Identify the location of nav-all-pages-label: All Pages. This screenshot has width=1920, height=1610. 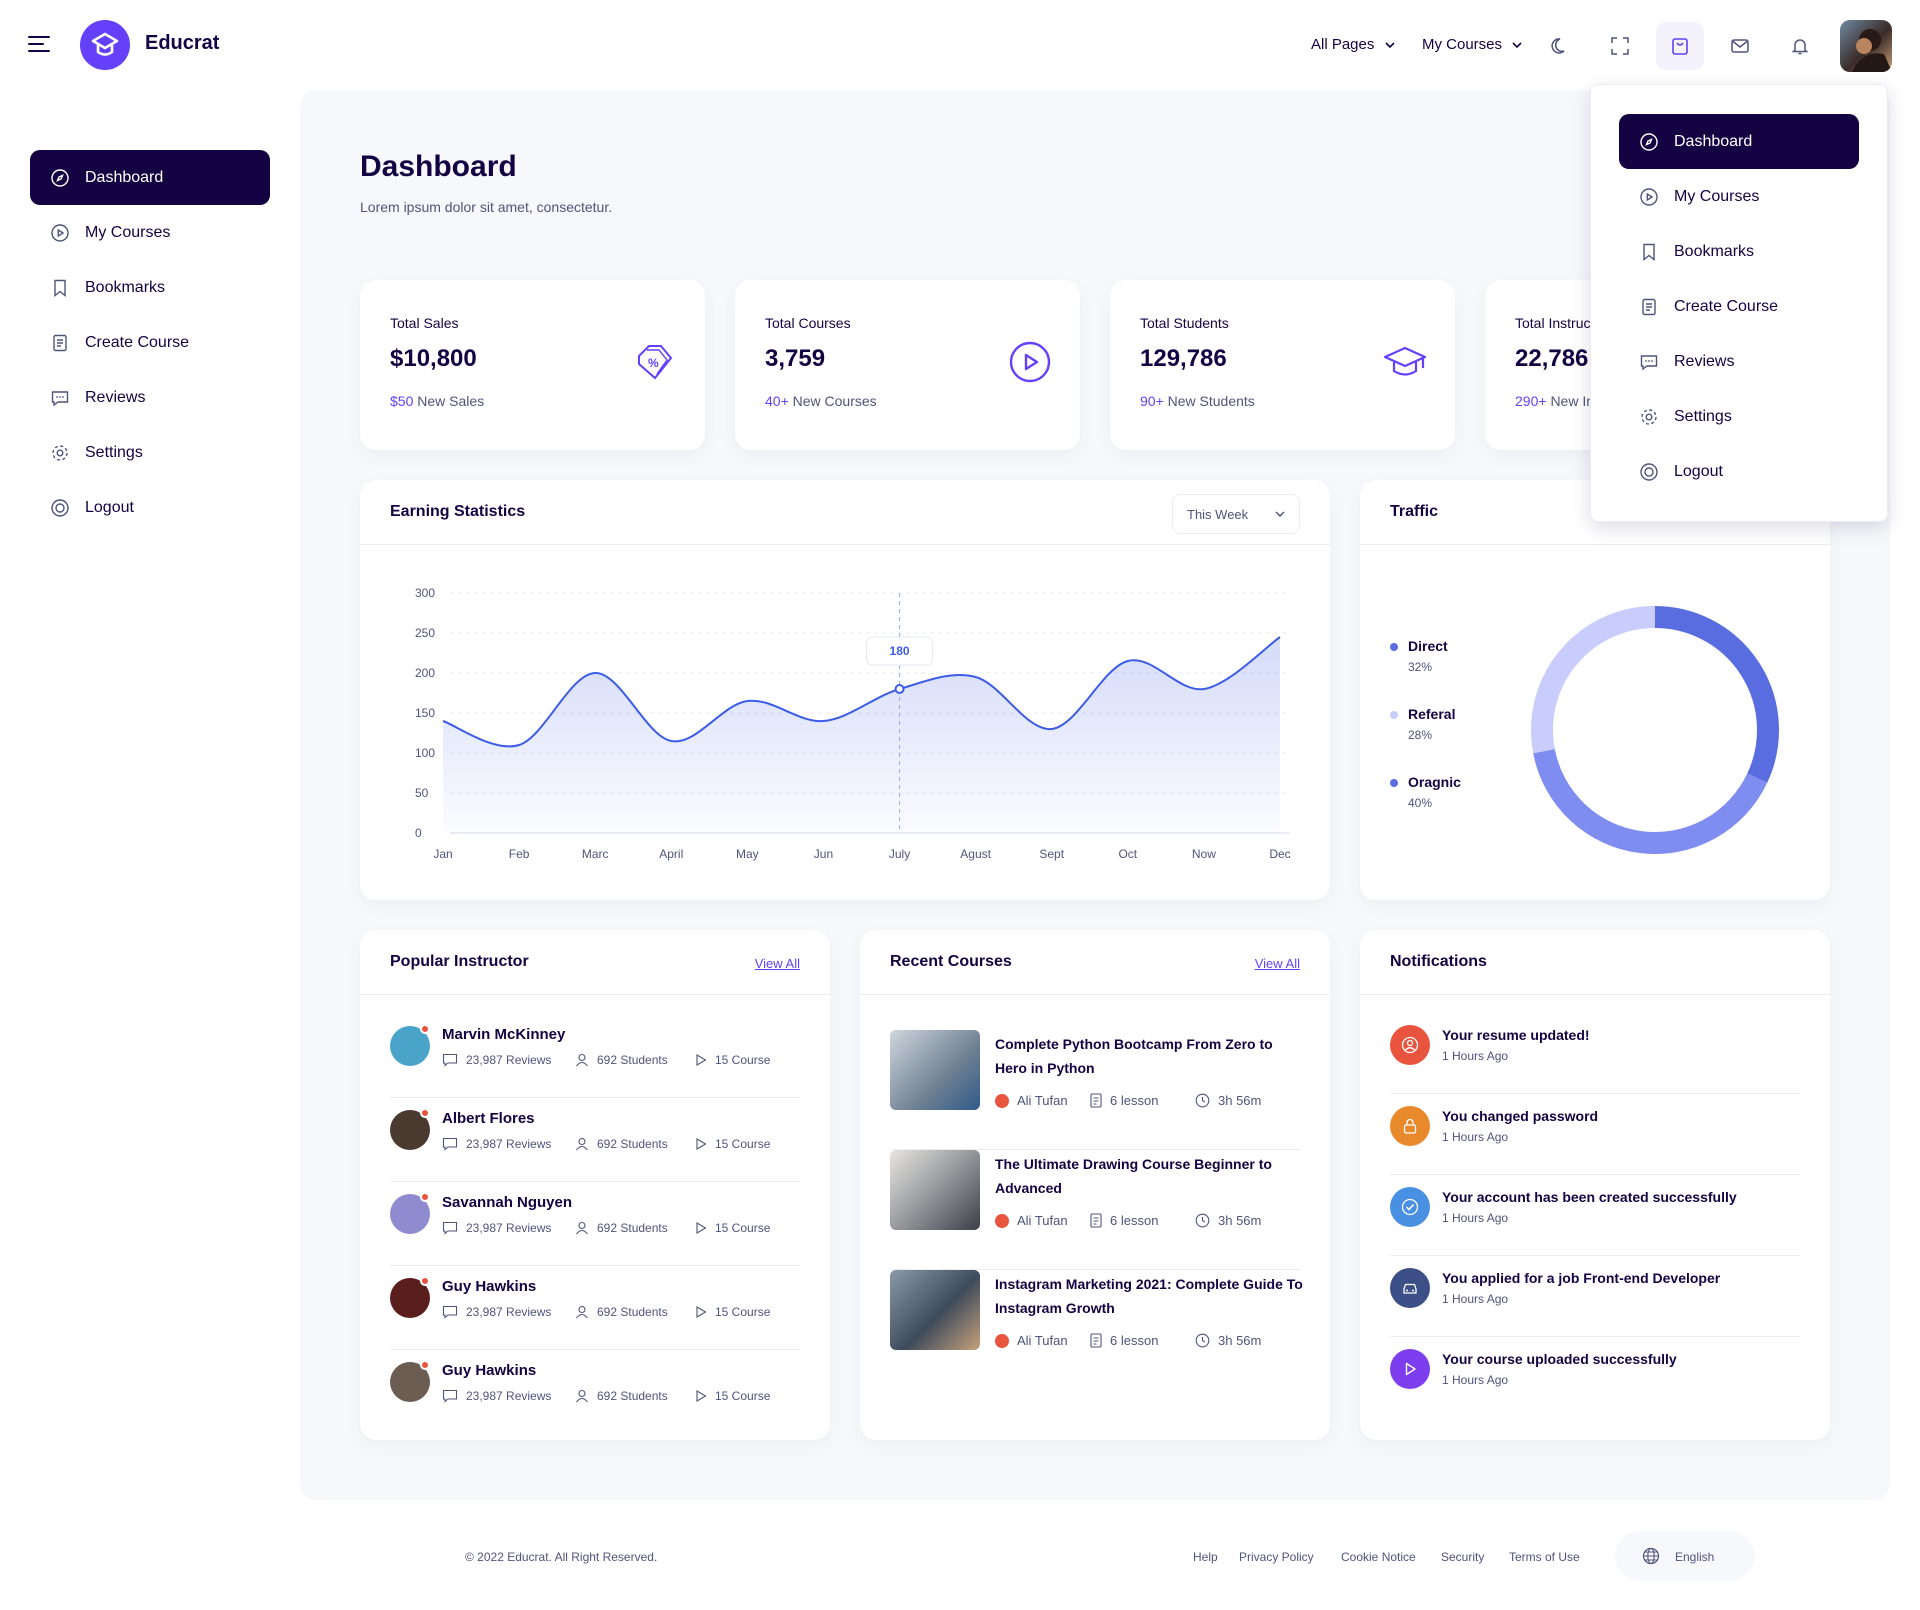
(1343, 44).